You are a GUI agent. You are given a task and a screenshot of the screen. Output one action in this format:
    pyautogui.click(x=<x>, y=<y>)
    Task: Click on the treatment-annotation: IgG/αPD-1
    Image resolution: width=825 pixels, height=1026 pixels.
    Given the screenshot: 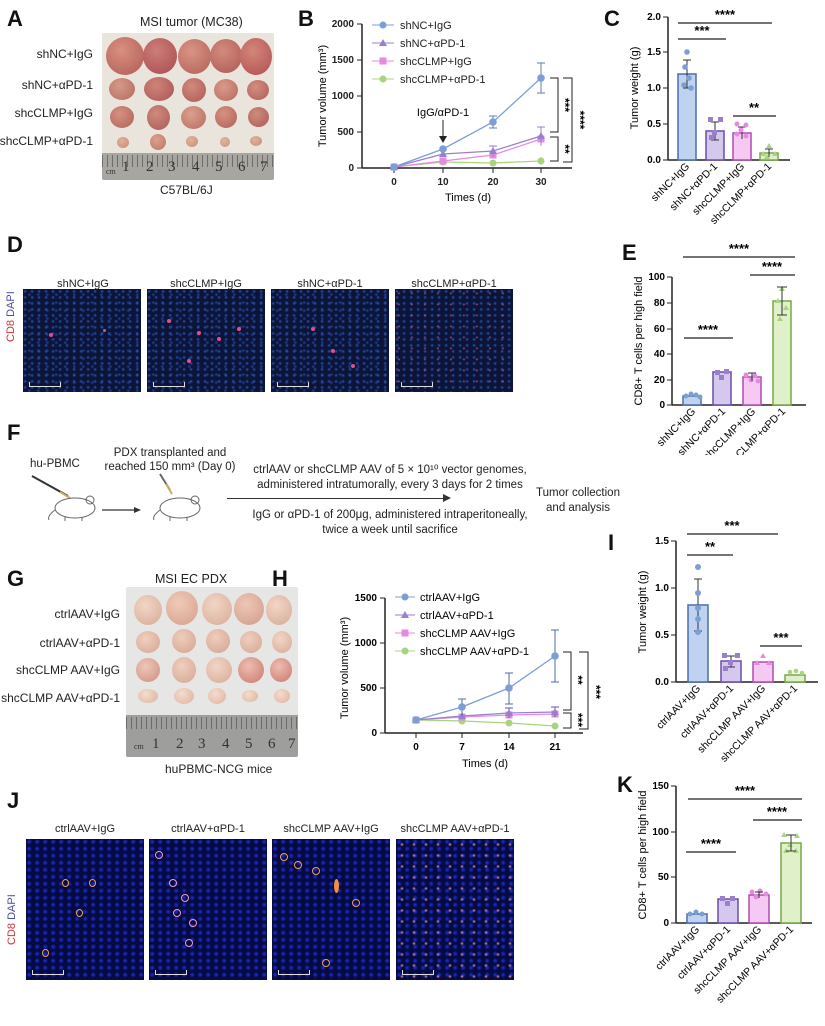 What is the action you would take?
    pyautogui.click(x=443, y=113)
    